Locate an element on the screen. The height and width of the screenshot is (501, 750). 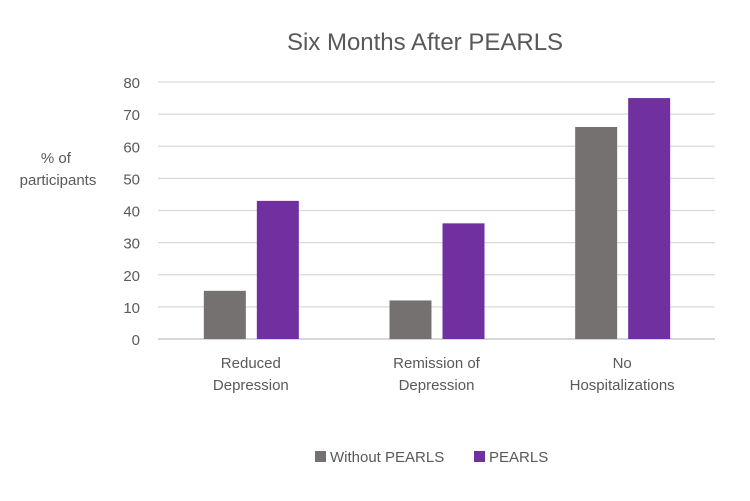
y-tick-label: 60 is located at coordinates (131, 147).